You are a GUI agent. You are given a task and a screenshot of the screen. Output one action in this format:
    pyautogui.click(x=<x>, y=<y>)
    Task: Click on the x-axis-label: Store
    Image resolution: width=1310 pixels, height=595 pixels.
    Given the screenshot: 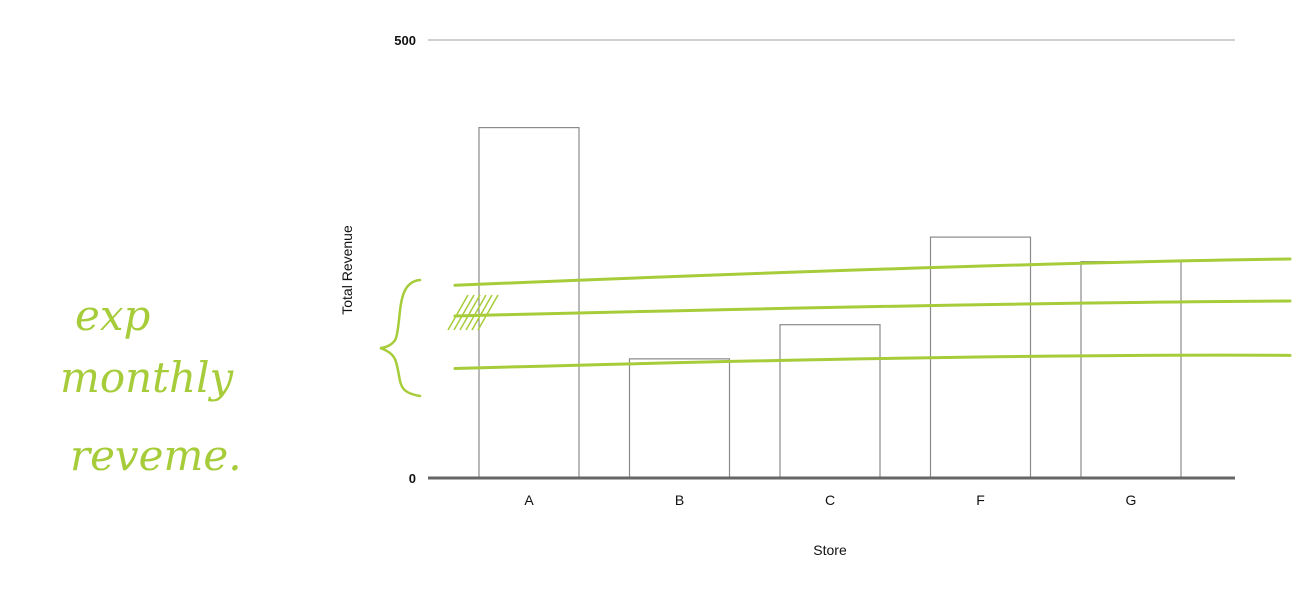 What is the action you would take?
    pyautogui.click(x=830, y=550)
    